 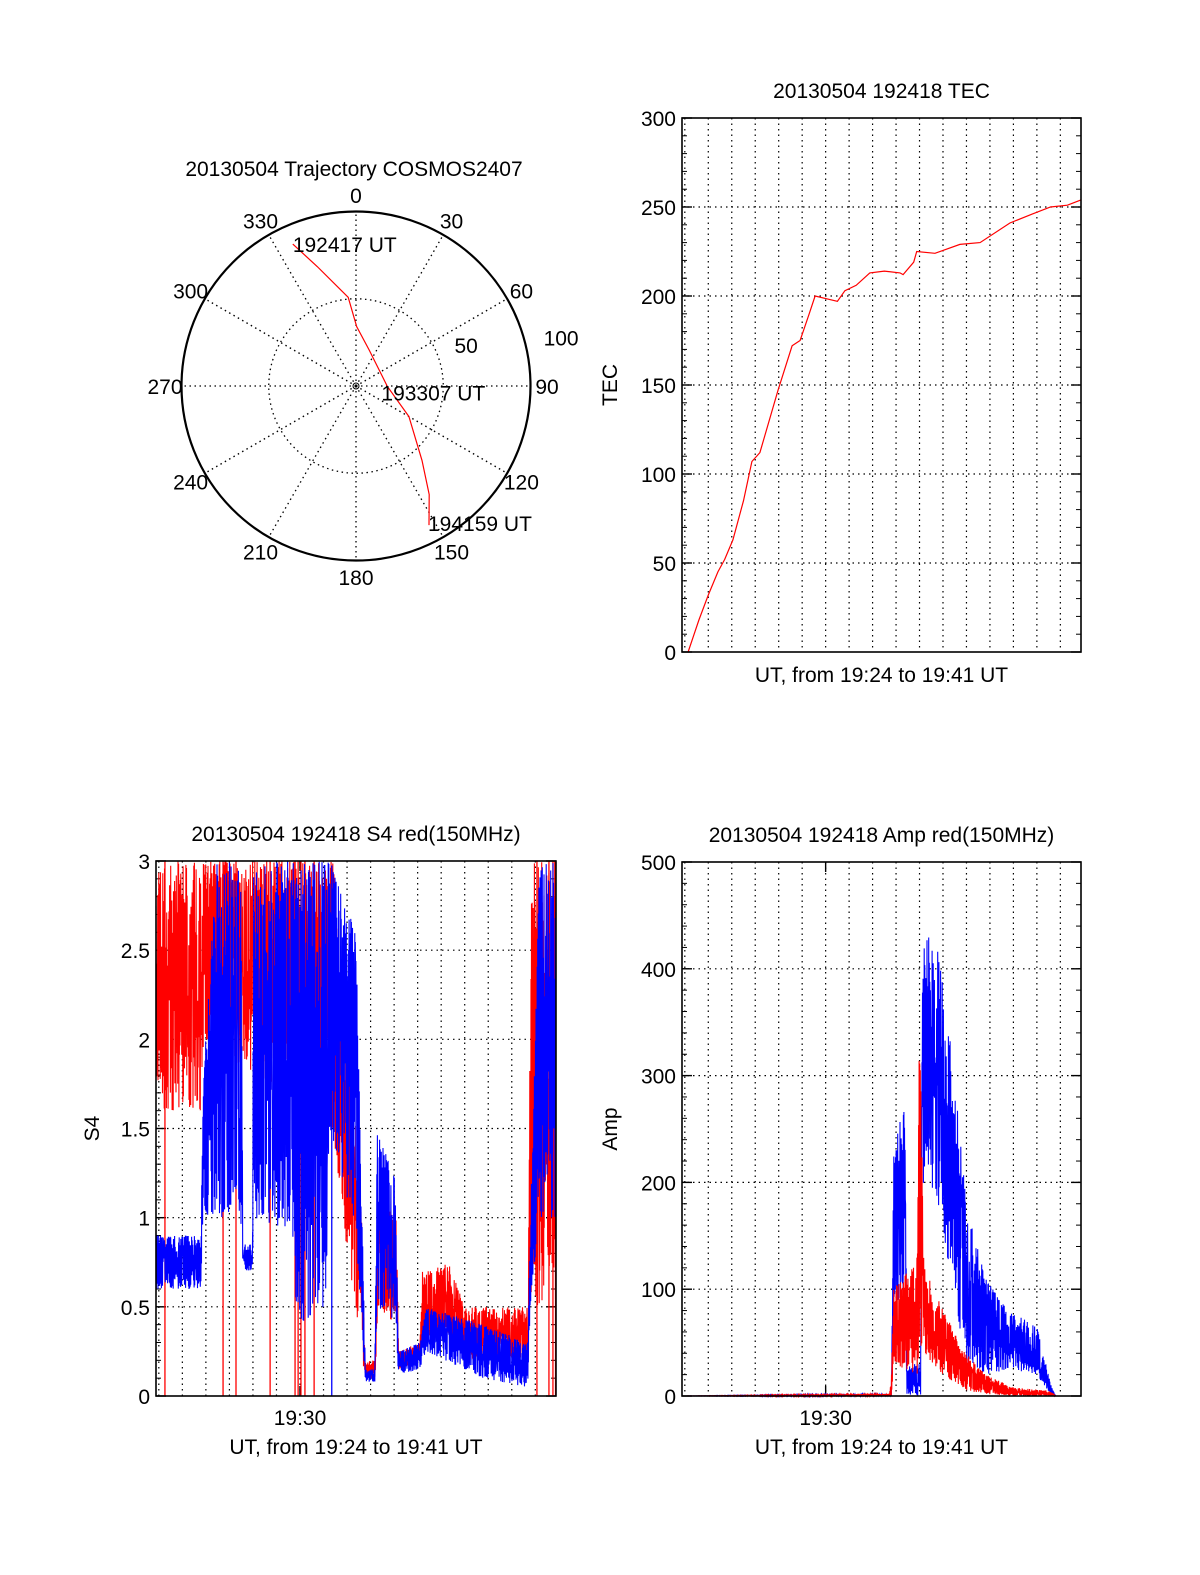 I want to click on tec-line, so click(x=884, y=426).